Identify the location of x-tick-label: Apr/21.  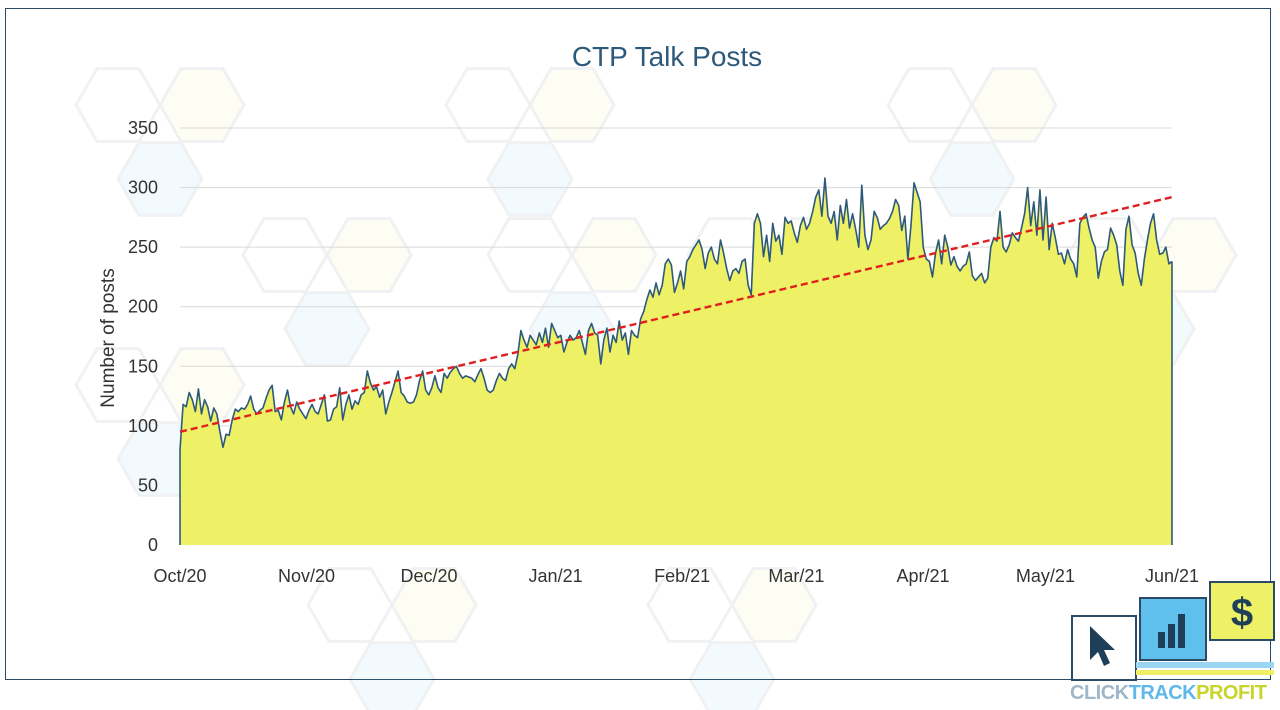
(922, 576).